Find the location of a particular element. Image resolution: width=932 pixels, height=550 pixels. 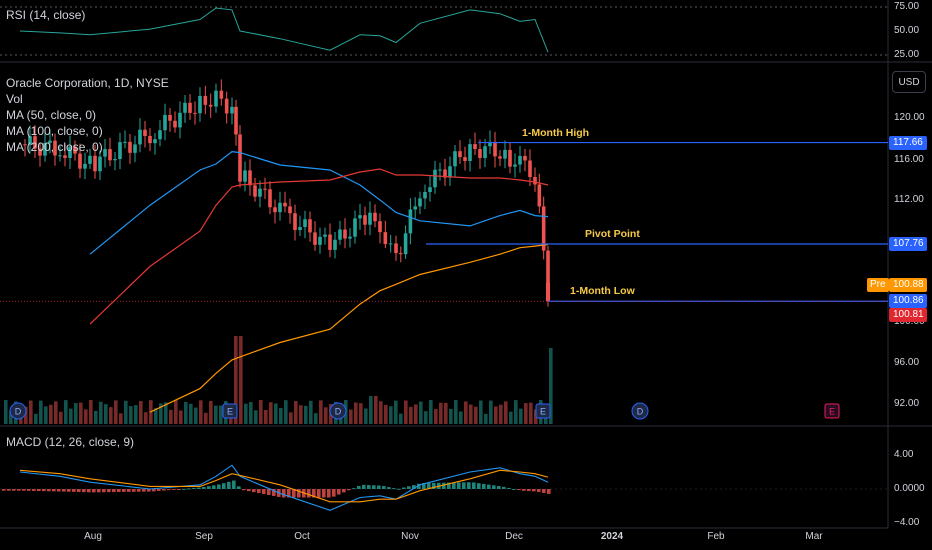

currency-button: USD is located at coordinates (909, 82).